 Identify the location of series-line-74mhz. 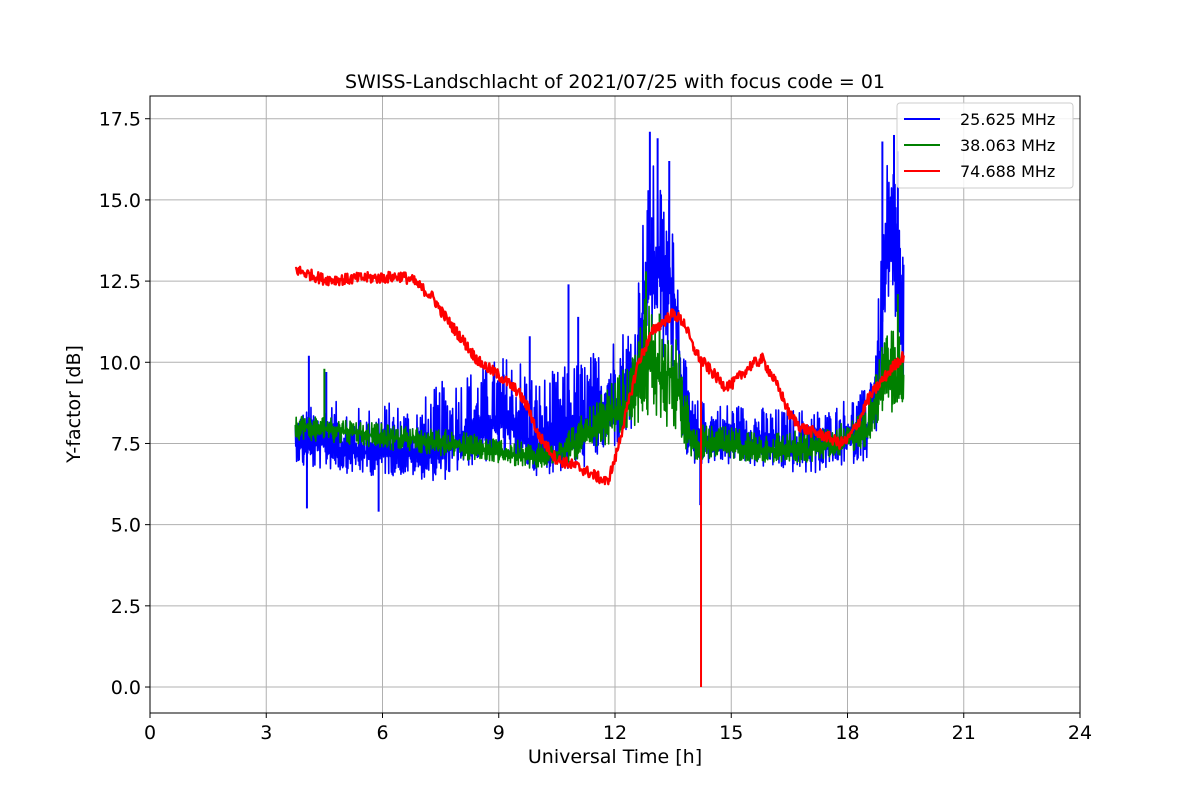
(599, 375).